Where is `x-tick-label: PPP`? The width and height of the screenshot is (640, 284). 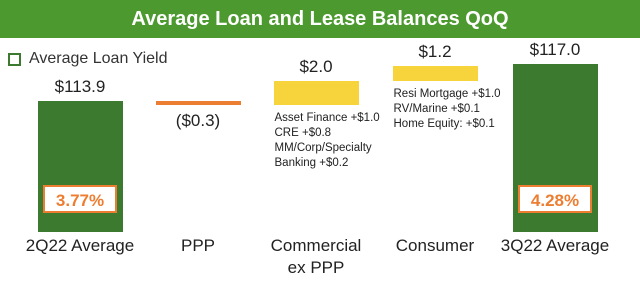
x-tick-label: PPP is located at coordinates (198, 245).